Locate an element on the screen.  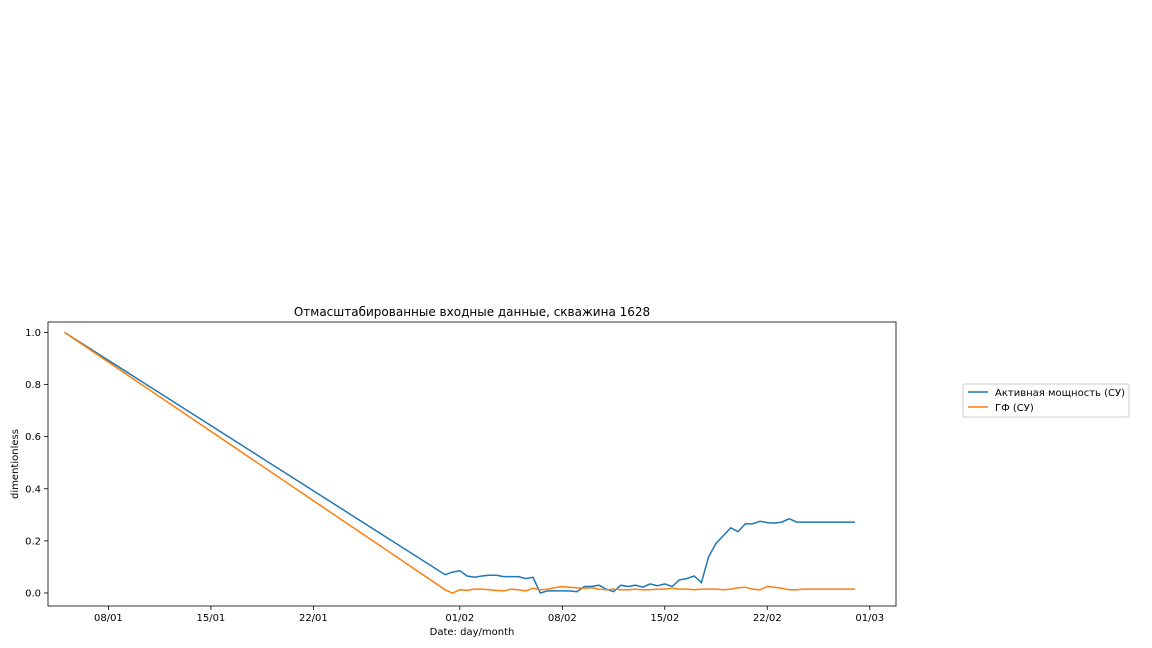
y-axis: 0.0 0.2 0.4 0.6 0.8 1.0 is located at coordinates (36, 463).